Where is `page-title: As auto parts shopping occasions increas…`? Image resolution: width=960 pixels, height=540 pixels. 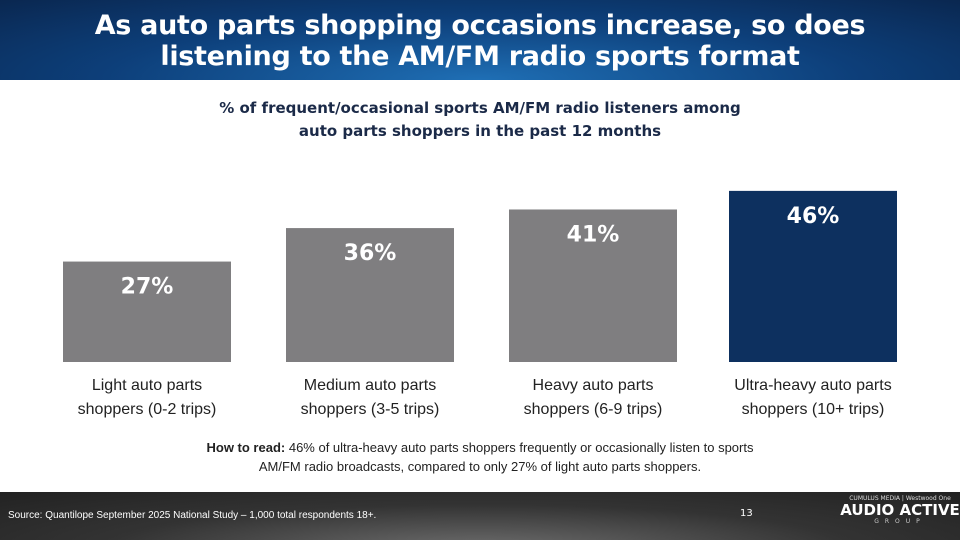 page-title: As auto parts shopping occasions increas… is located at coordinates (480, 36).